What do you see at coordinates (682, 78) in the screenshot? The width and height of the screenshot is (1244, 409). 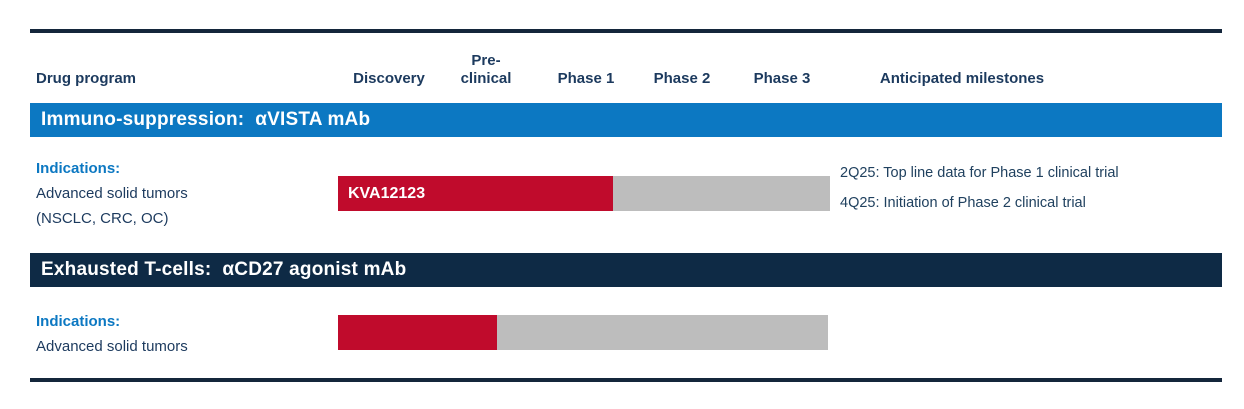 I see `column-header-phase-2: Phase 2` at bounding box center [682, 78].